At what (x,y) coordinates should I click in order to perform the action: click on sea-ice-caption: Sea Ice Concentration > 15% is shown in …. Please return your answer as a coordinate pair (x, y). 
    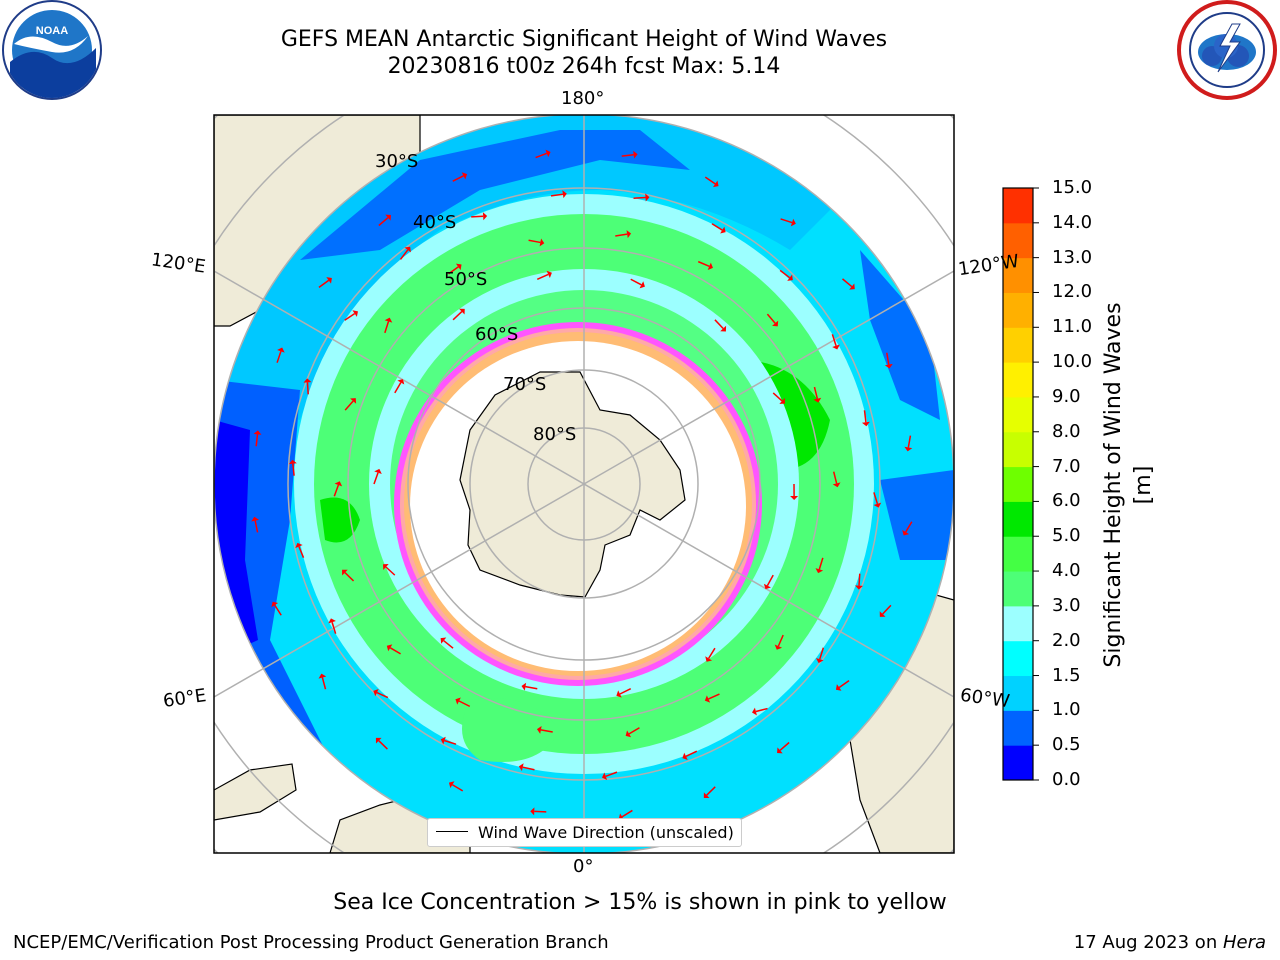
    Looking at the image, I should click on (640, 902).